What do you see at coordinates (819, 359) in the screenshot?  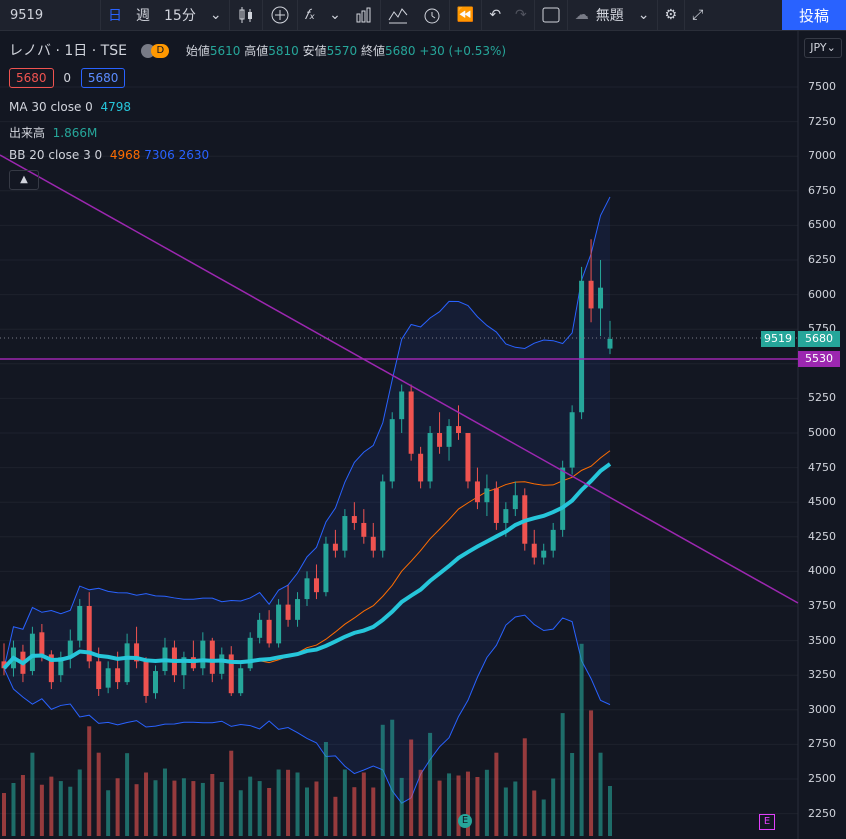 I see `horizontal-line-label: 5530` at bounding box center [819, 359].